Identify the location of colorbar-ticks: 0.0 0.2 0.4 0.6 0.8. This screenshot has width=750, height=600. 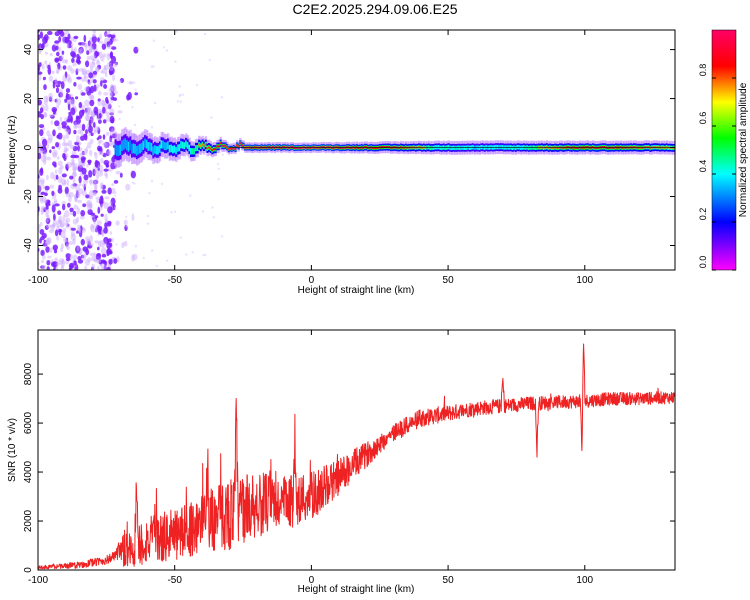
(717, 167).